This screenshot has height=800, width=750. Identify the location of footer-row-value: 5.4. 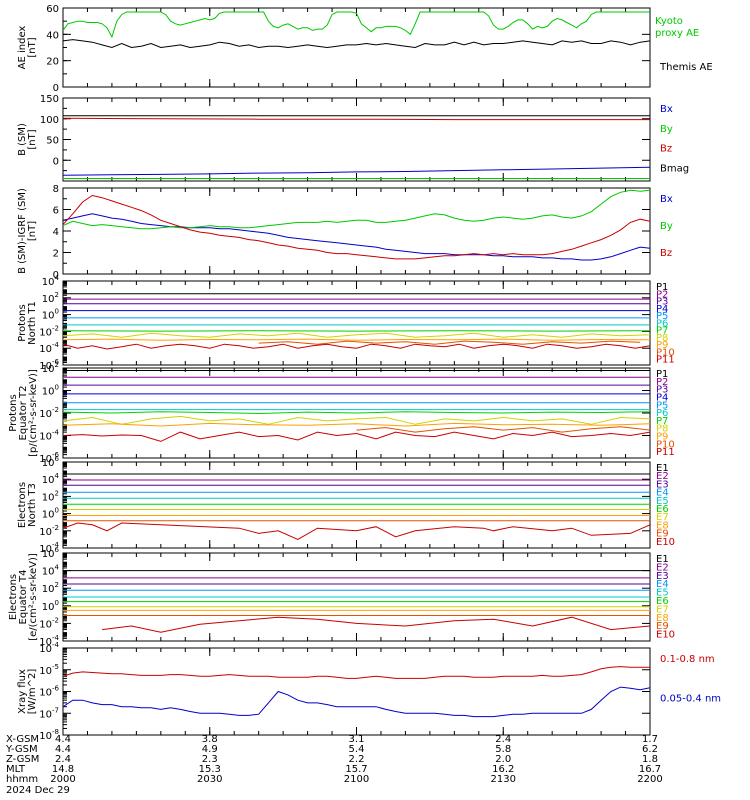
(357, 749).